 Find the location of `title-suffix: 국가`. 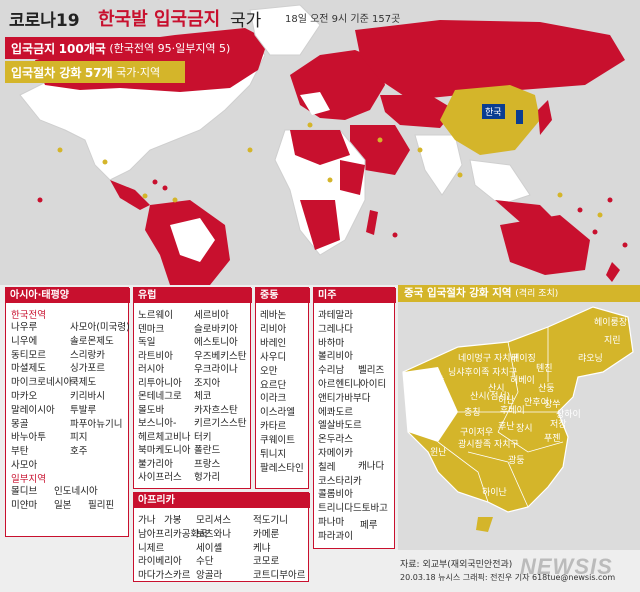

title-suffix: 국가 is located at coordinates (246, 21).